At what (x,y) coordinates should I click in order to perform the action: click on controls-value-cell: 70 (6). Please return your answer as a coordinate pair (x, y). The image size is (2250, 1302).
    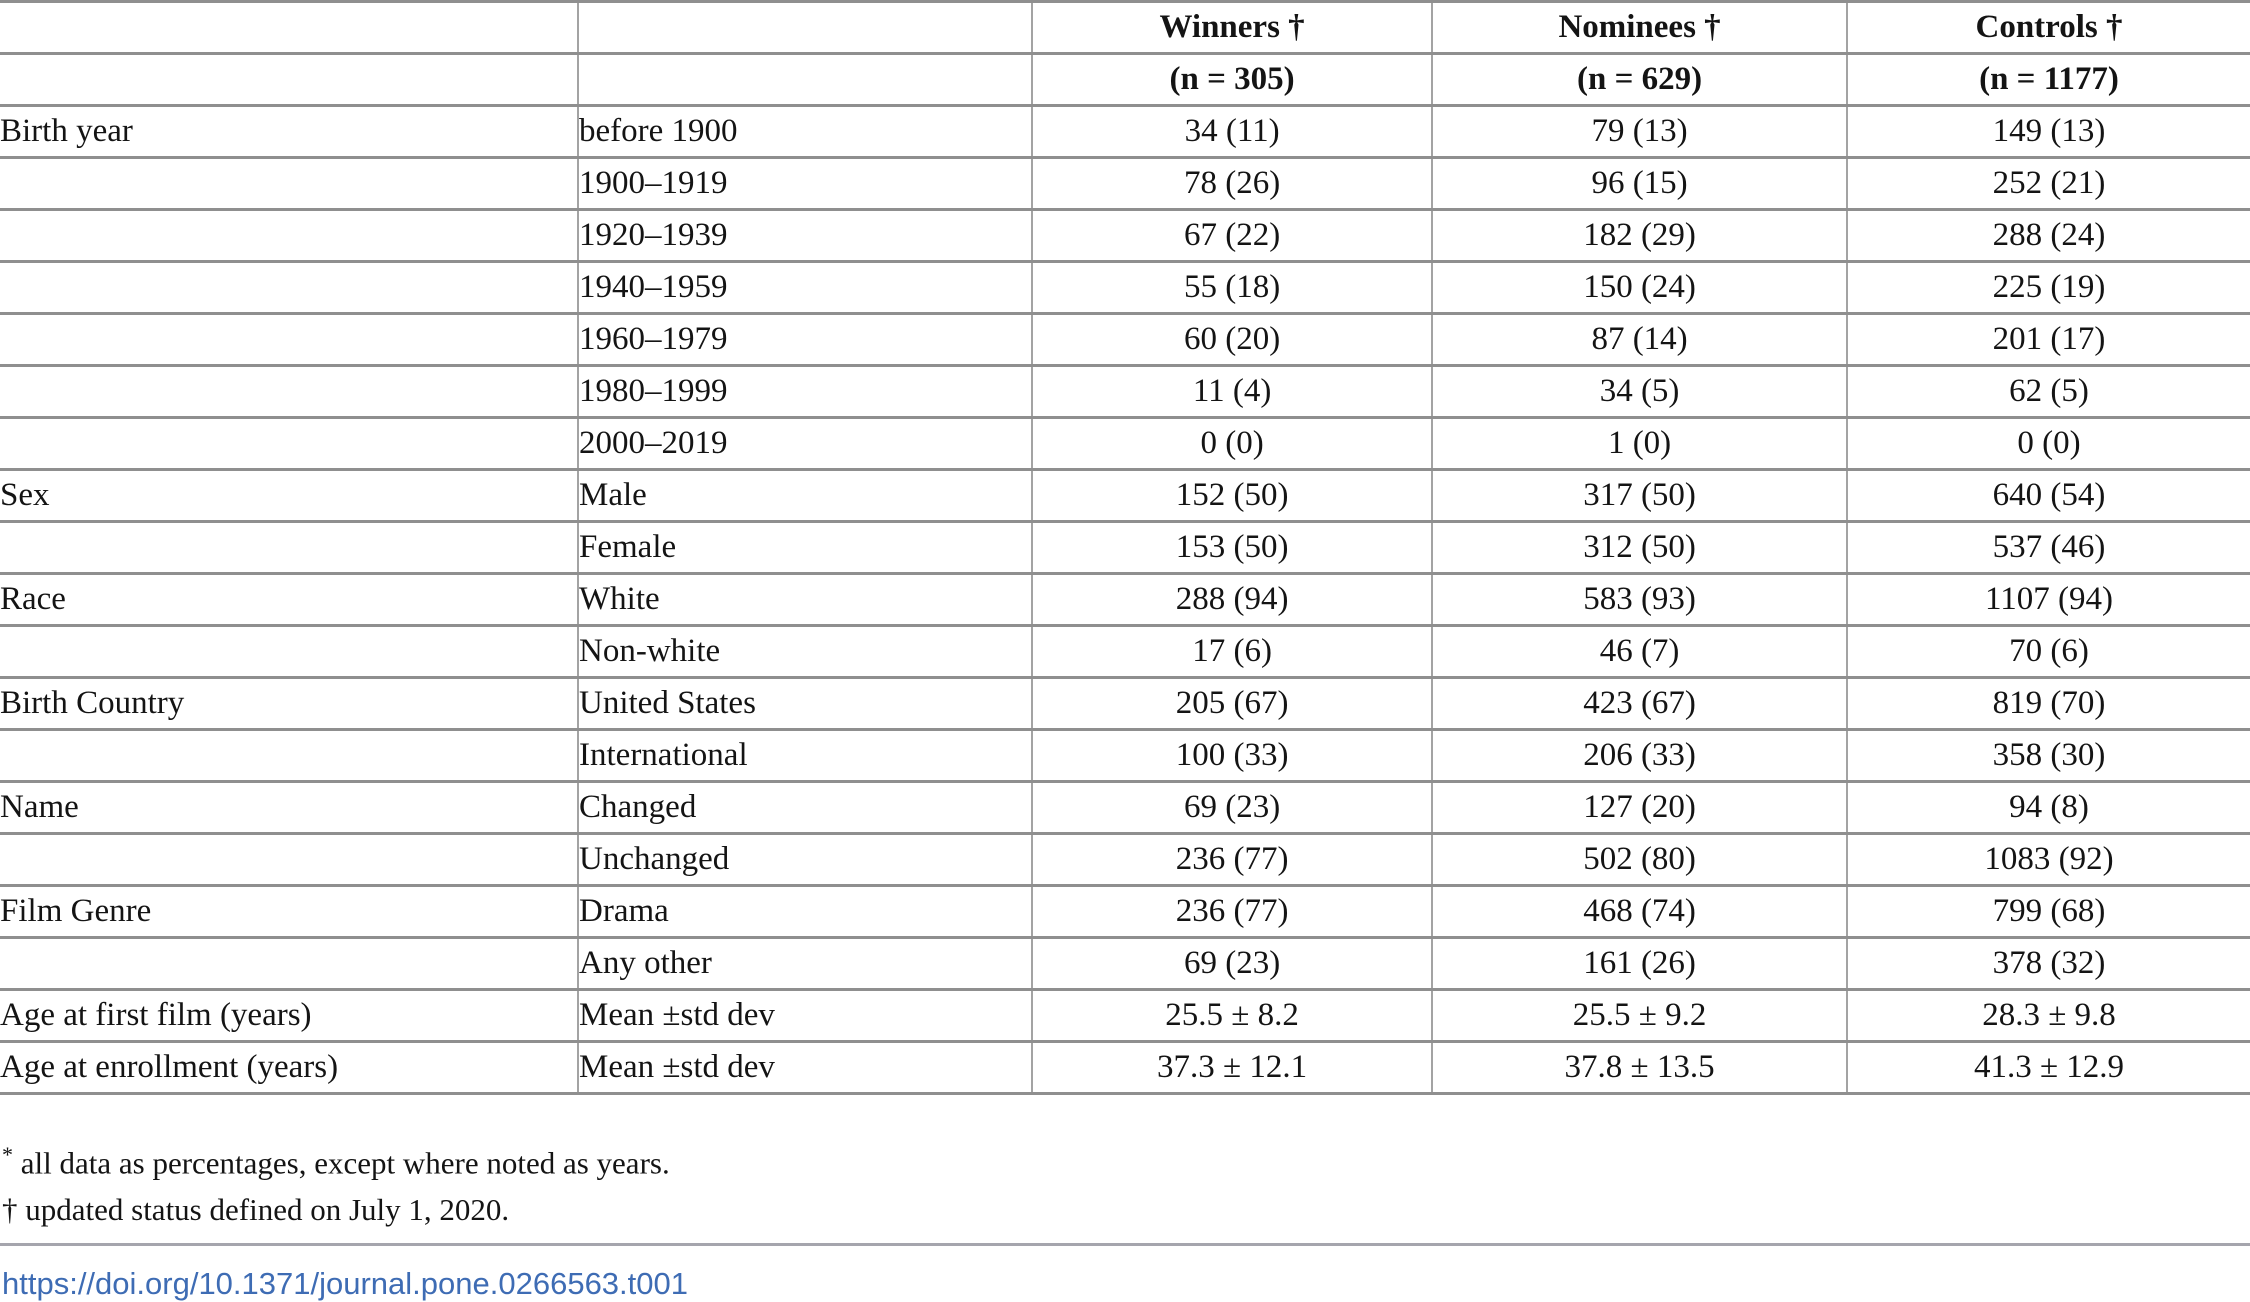
    Looking at the image, I should click on (2048, 651).